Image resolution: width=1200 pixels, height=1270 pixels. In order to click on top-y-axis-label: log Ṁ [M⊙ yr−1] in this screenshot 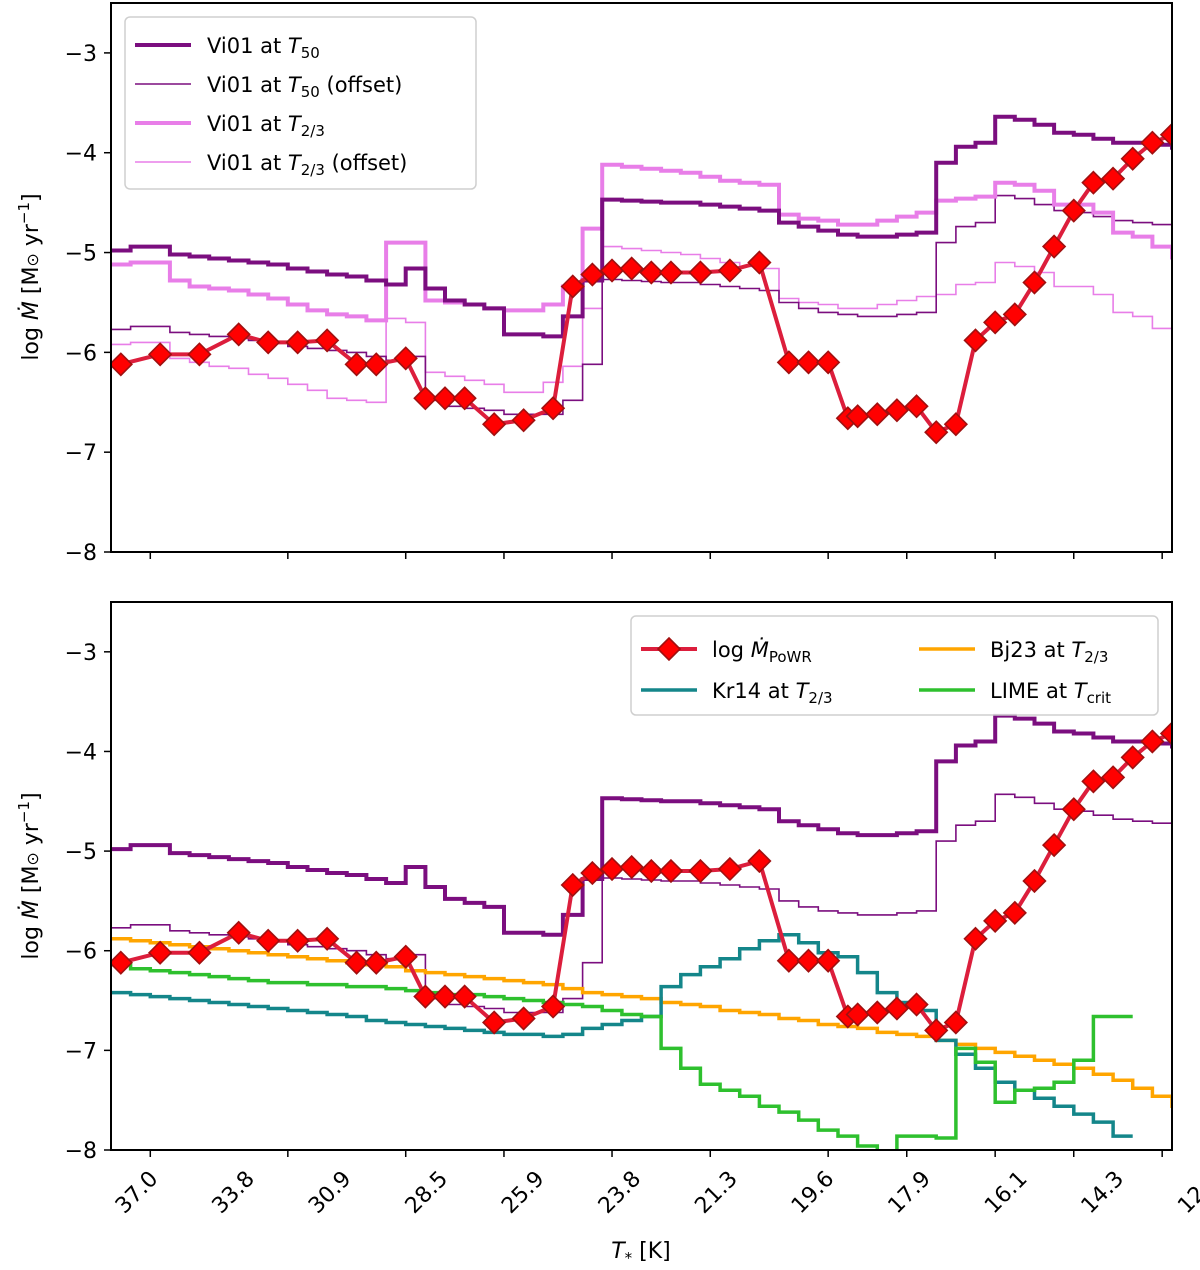, I will do `click(29, 276)`.